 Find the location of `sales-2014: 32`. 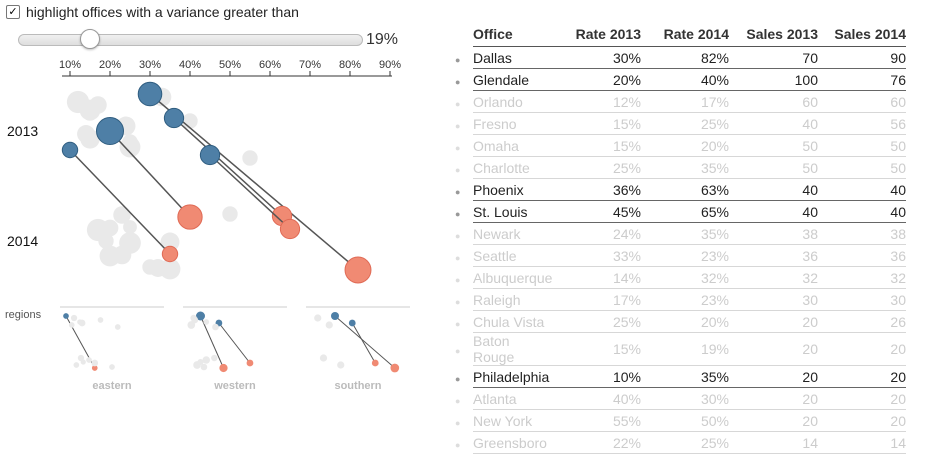

sales-2014: 32 is located at coordinates (862, 277).